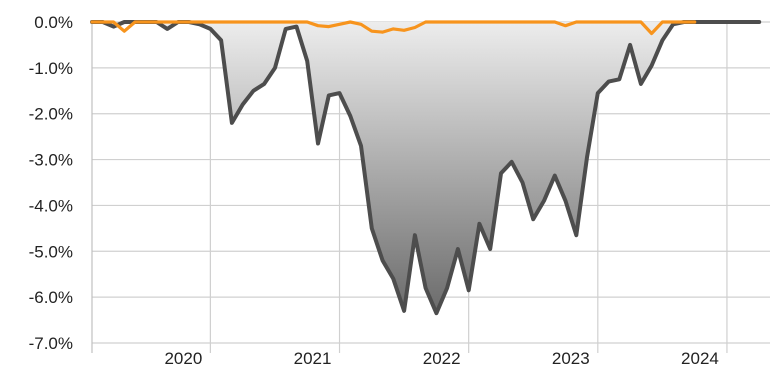  I want to click on y-axis-tick-labels: 0.0% -1.0% -2.0% -3.0% -4.0% -5.0% -6.0% -7.0%, so click(51, 183).